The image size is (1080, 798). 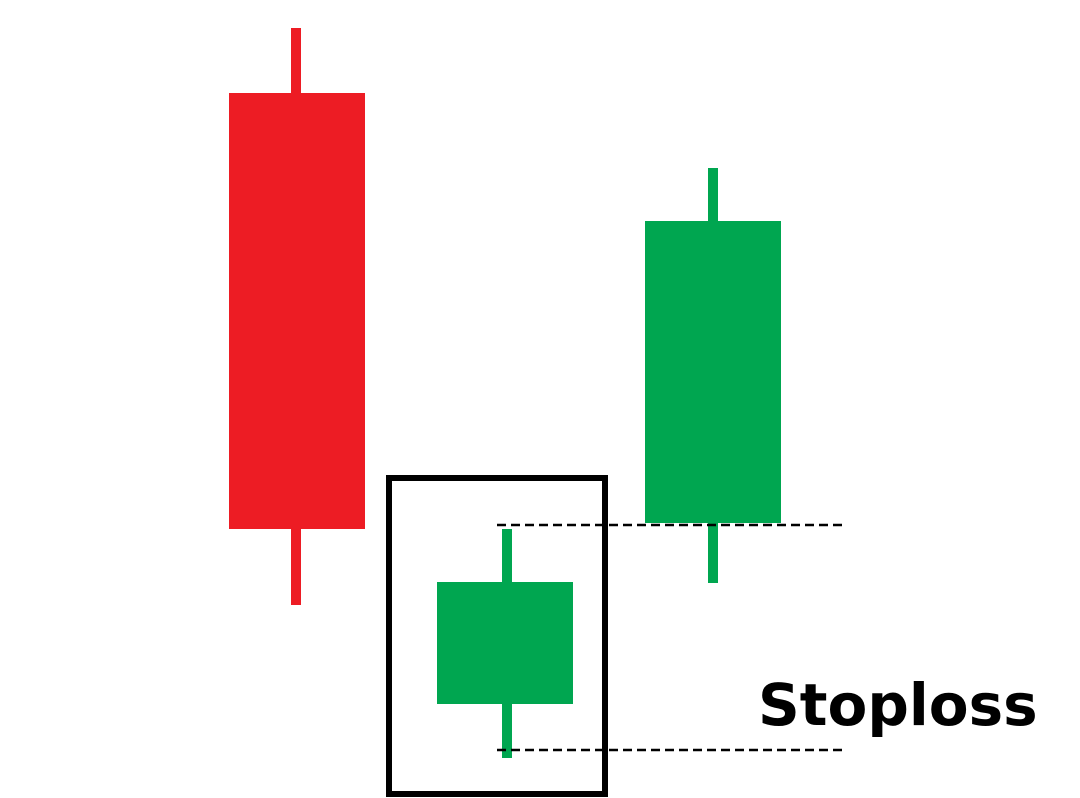 What do you see at coordinates (713, 372) in the screenshot?
I see `bullish-candle-body` at bounding box center [713, 372].